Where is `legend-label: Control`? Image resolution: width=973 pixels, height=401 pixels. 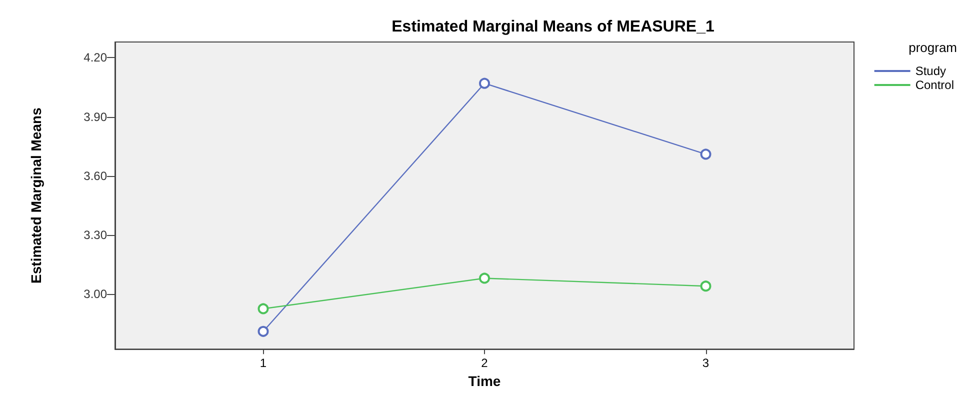
legend-label: Control is located at coordinates (934, 85).